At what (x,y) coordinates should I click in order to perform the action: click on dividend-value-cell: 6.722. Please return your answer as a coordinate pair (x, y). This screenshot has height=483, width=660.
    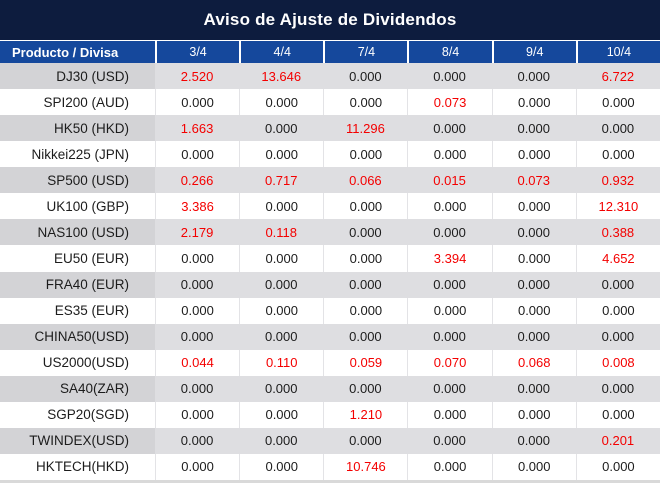
    Looking at the image, I should click on (617, 76).